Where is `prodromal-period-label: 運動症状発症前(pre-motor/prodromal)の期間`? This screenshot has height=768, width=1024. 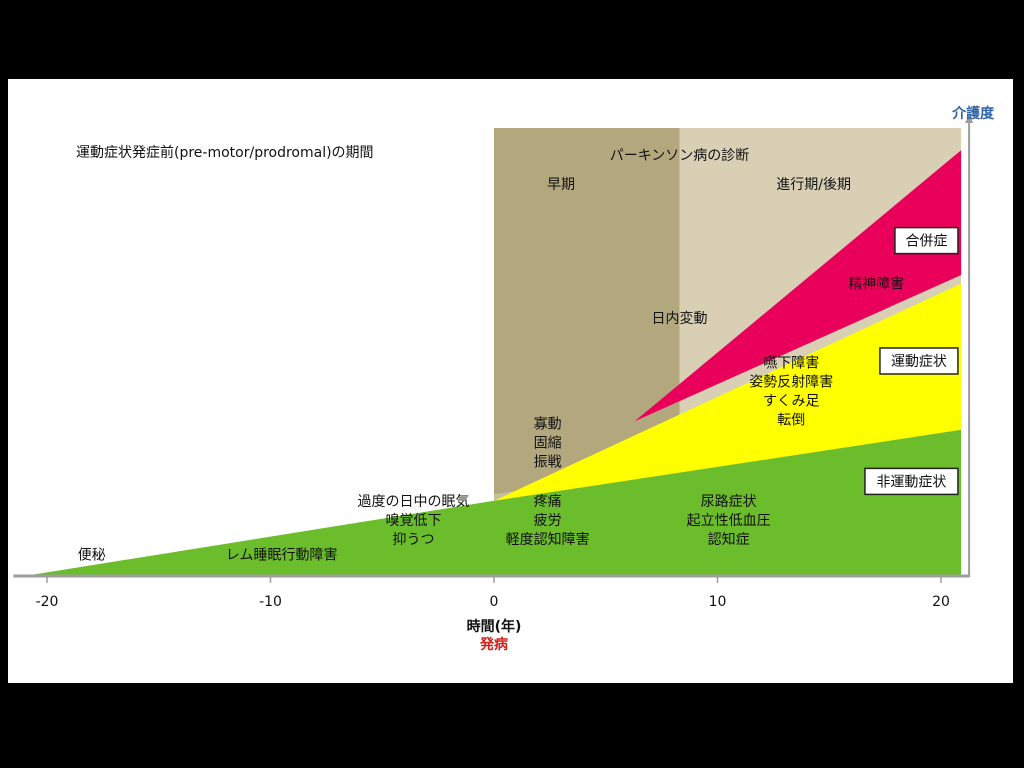
prodromal-period-label: 運動症状発症前(pre-motor/prodromal)の期間 is located at coordinates (225, 152).